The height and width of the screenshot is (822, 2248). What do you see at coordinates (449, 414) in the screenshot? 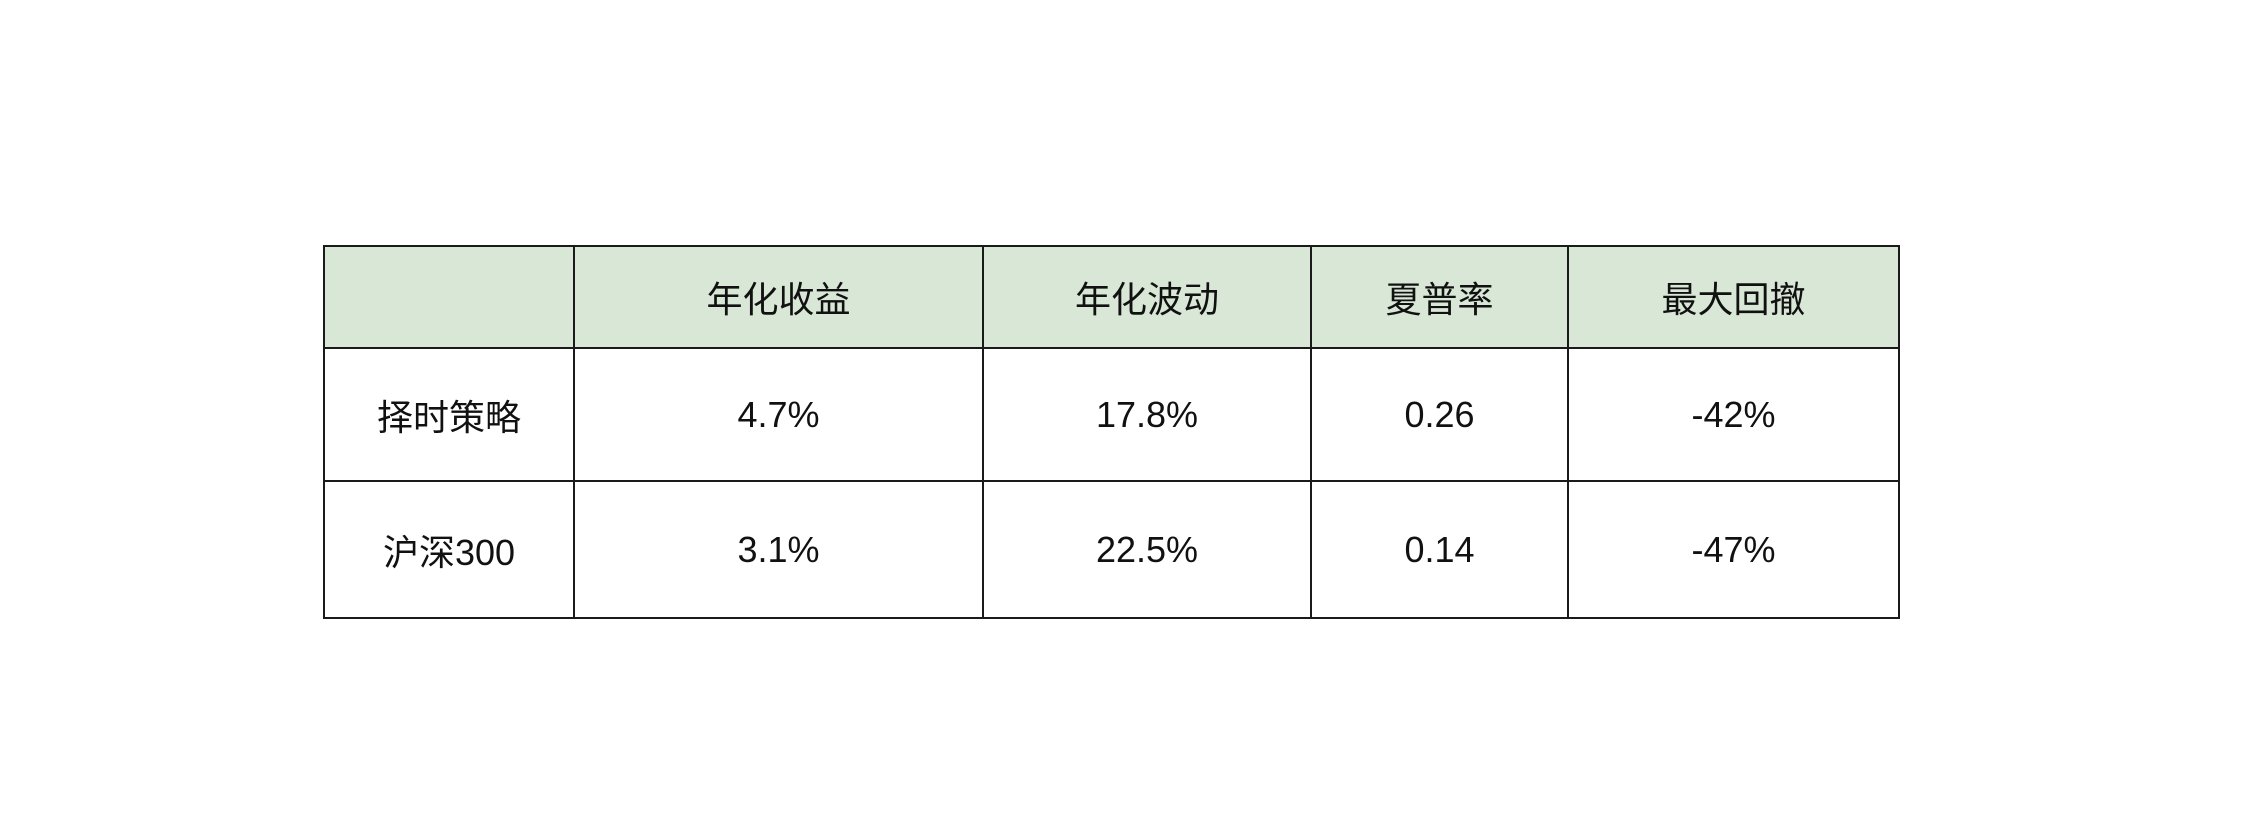
I see `row-label: 择时策略` at bounding box center [449, 414].